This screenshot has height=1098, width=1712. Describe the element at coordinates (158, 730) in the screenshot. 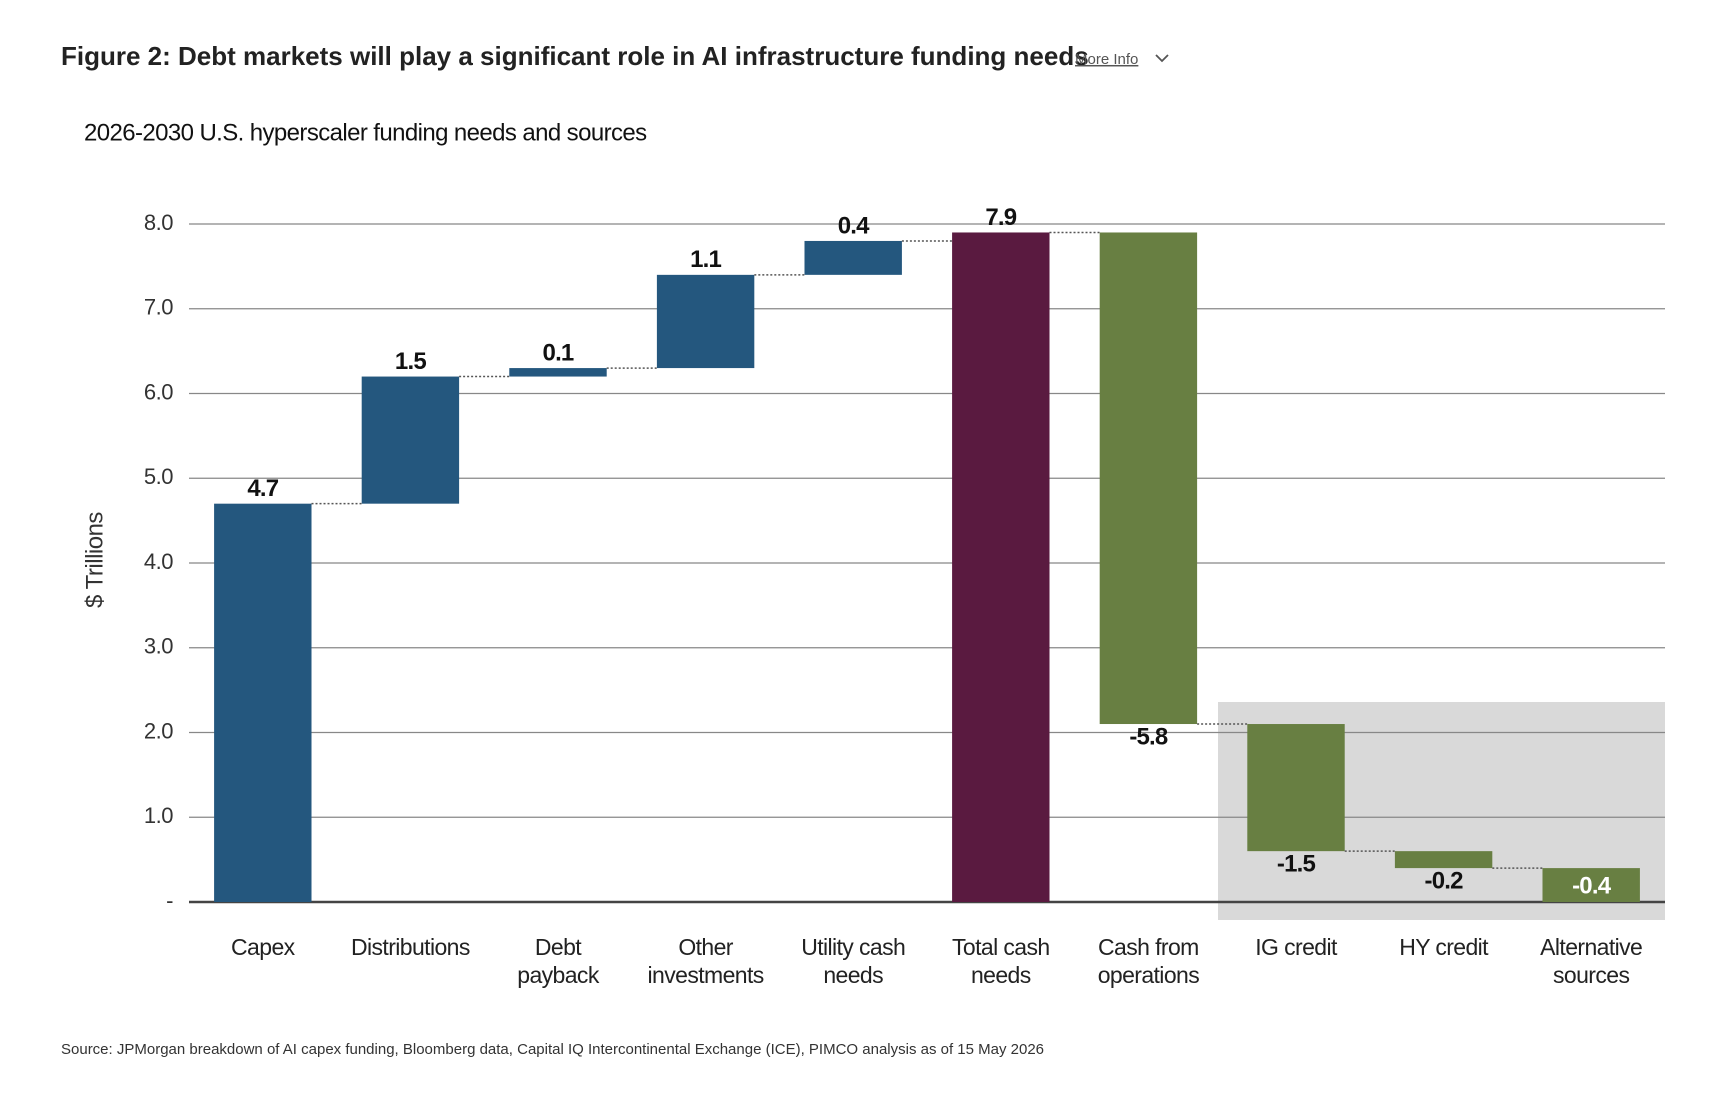

I see `y-tick-label: 2.0` at that location.